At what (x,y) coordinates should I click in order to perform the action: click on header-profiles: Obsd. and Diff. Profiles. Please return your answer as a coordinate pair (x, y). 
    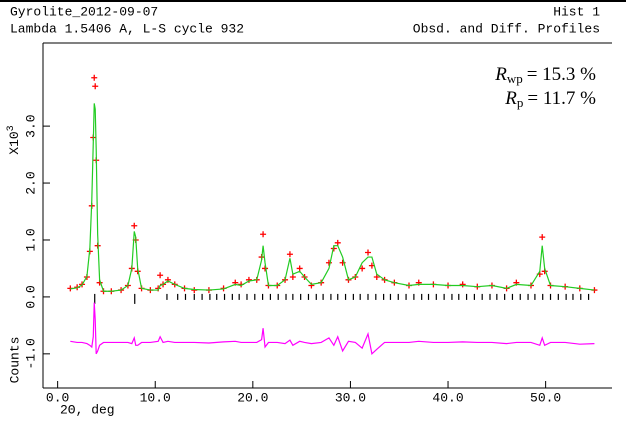
    Looking at the image, I should click on (506, 28).